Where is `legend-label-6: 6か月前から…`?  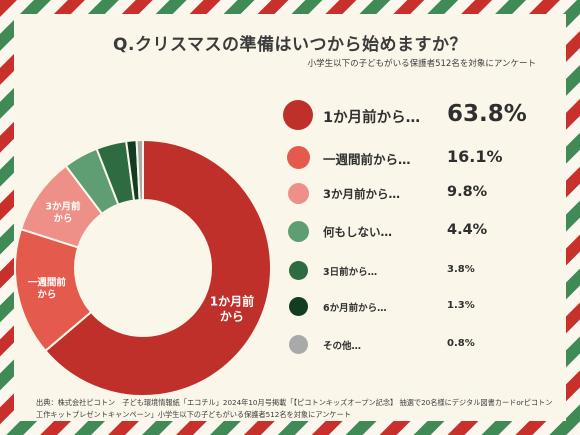
legend-label-6: 6か月前から… is located at coordinates (355, 309).